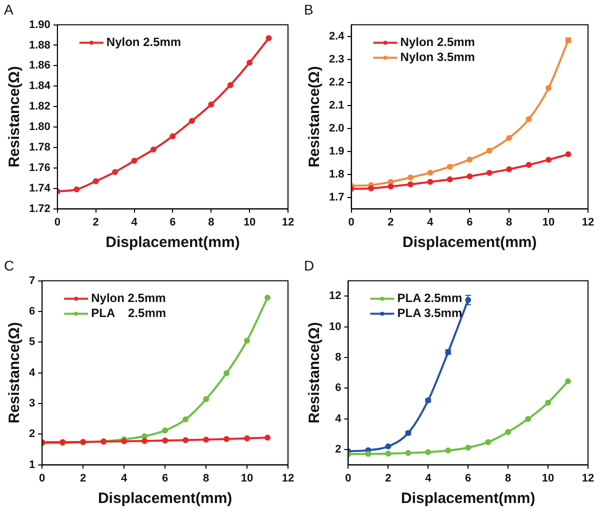 Image resolution: width=600 pixels, height=512 pixels. I want to click on y-tick-label: 1.9, so click(336, 151).